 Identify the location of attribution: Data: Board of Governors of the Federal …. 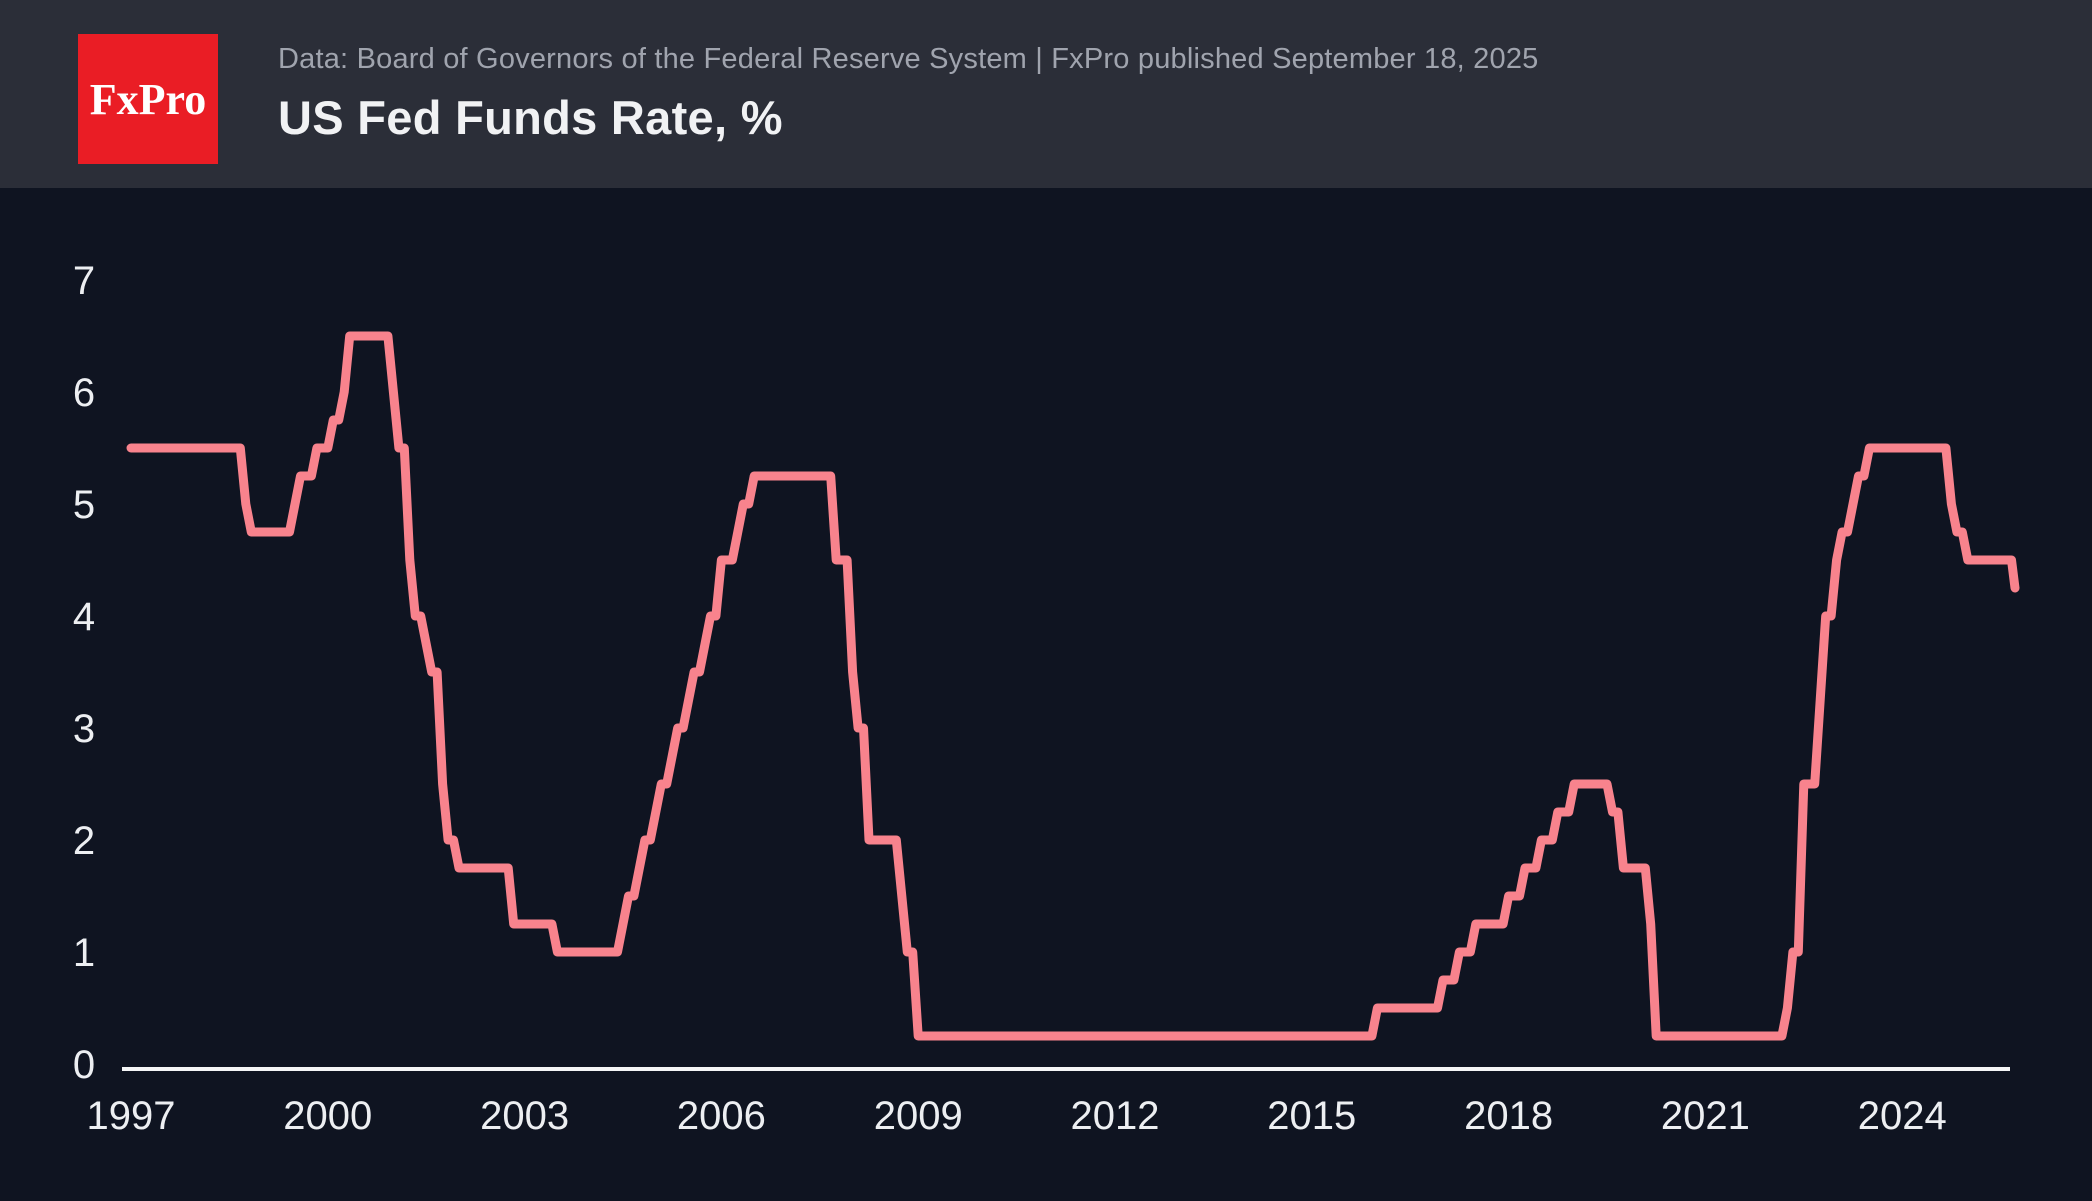
(908, 59).